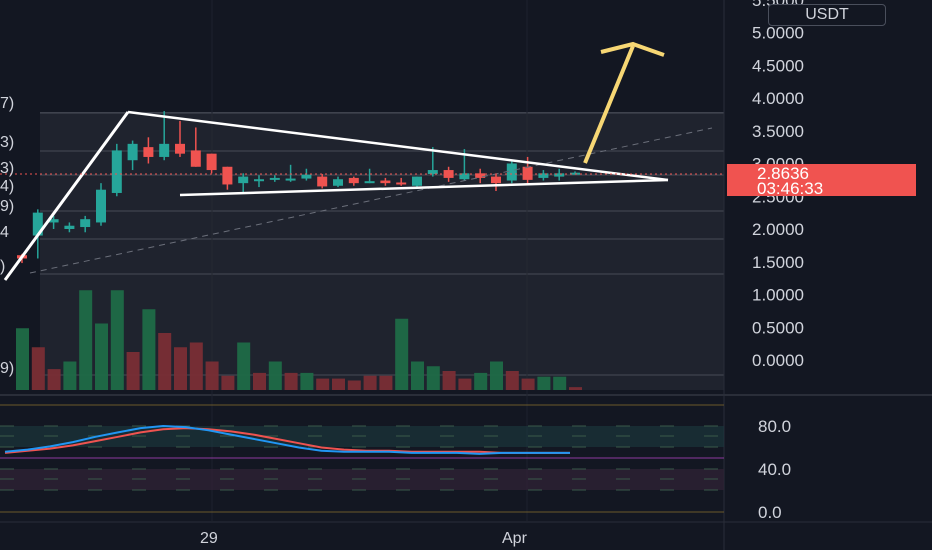  Describe the element at coordinates (778, 262) in the screenshot. I see `price-axis-label: 1.5000` at that location.